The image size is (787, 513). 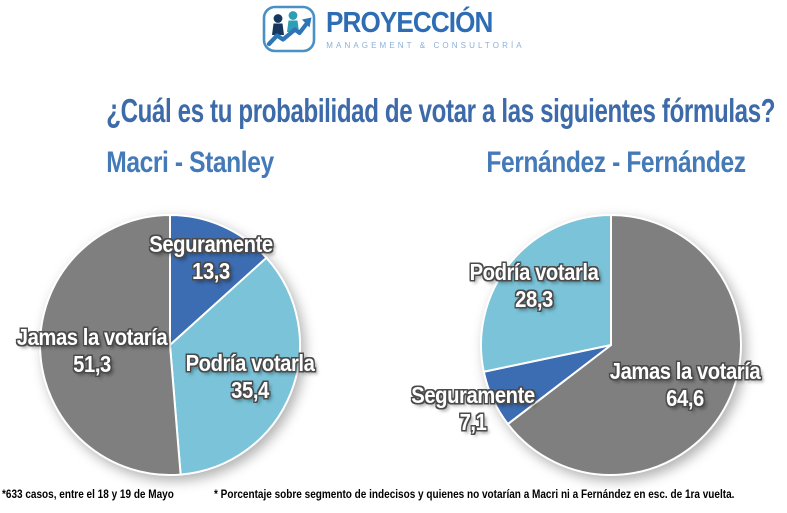 I want to click on pie-label-fernandez-jamas-la-votaria: Jamas la votaría 64,6, so click(x=685, y=385).